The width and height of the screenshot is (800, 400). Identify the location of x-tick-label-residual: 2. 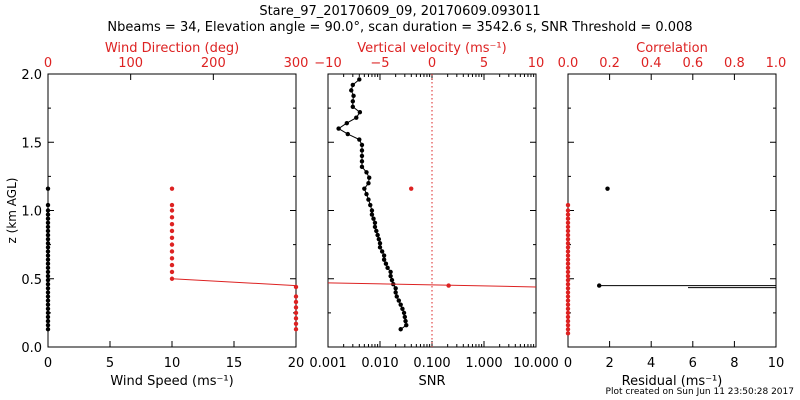
(609, 363).